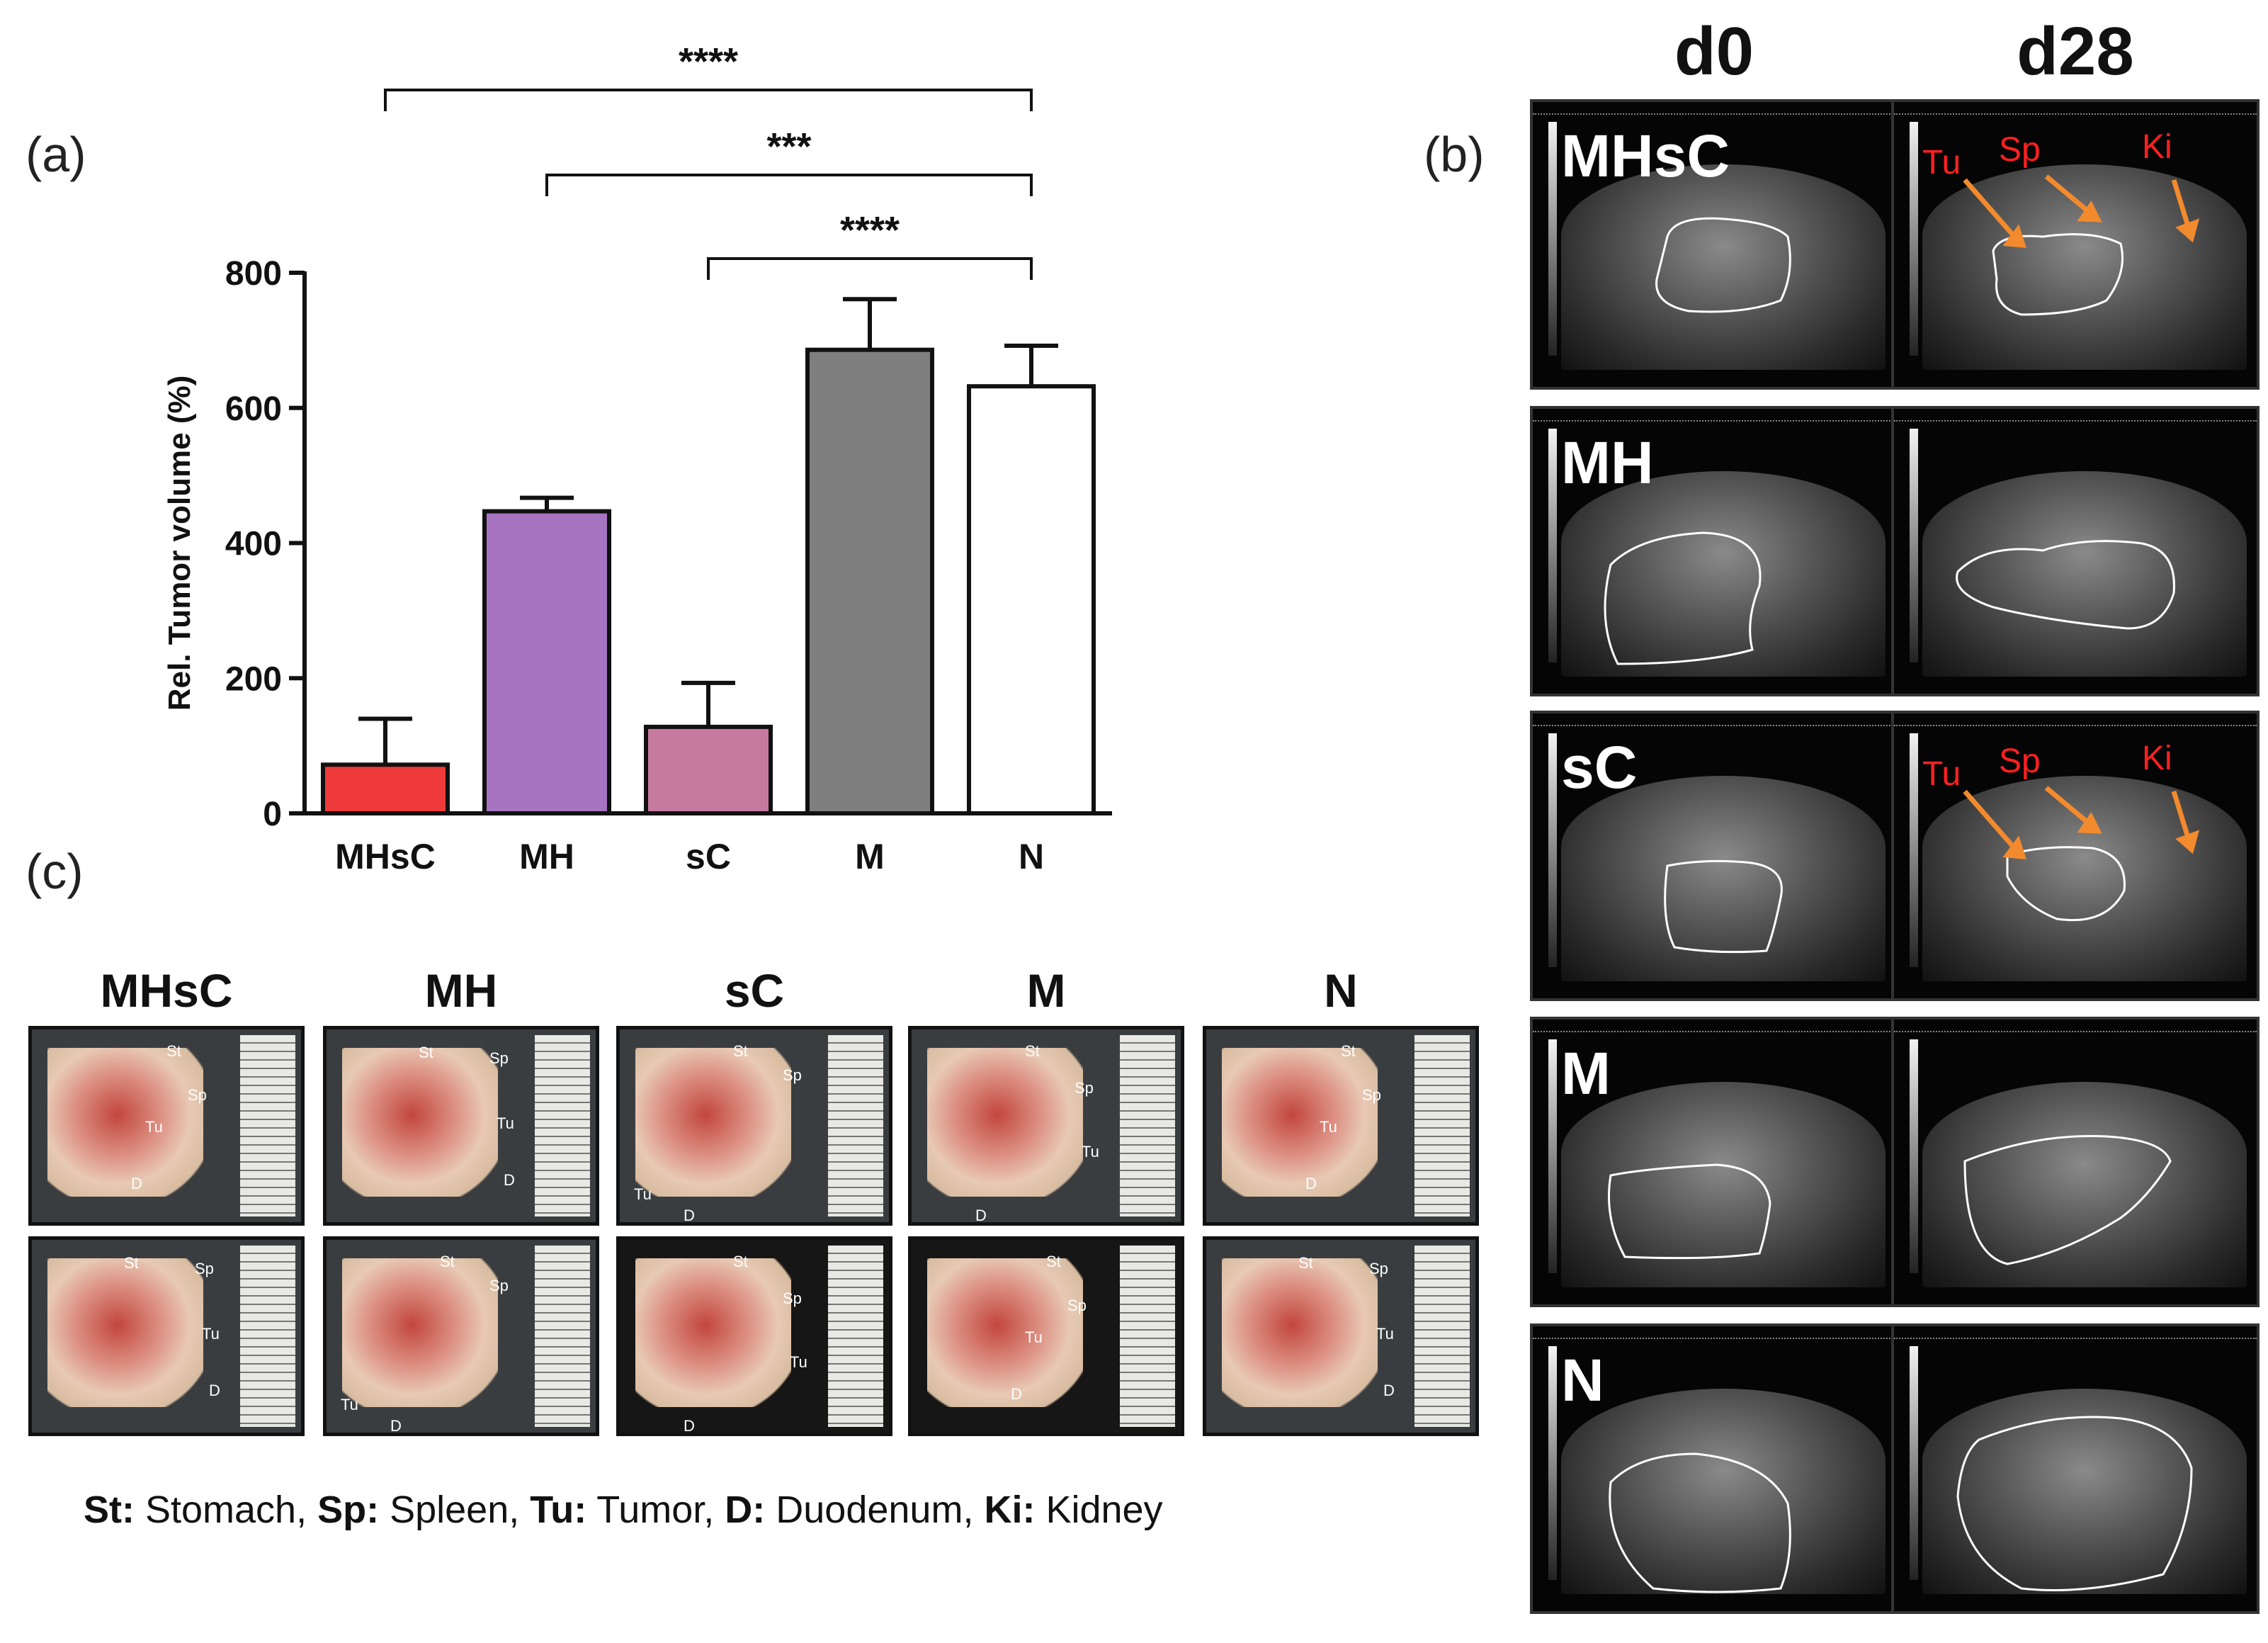 The width and height of the screenshot is (2268, 1643). Describe the element at coordinates (166, 1126) in the screenshot. I see `specimen-photo-MHsC-1: St Sp Tu D` at that location.